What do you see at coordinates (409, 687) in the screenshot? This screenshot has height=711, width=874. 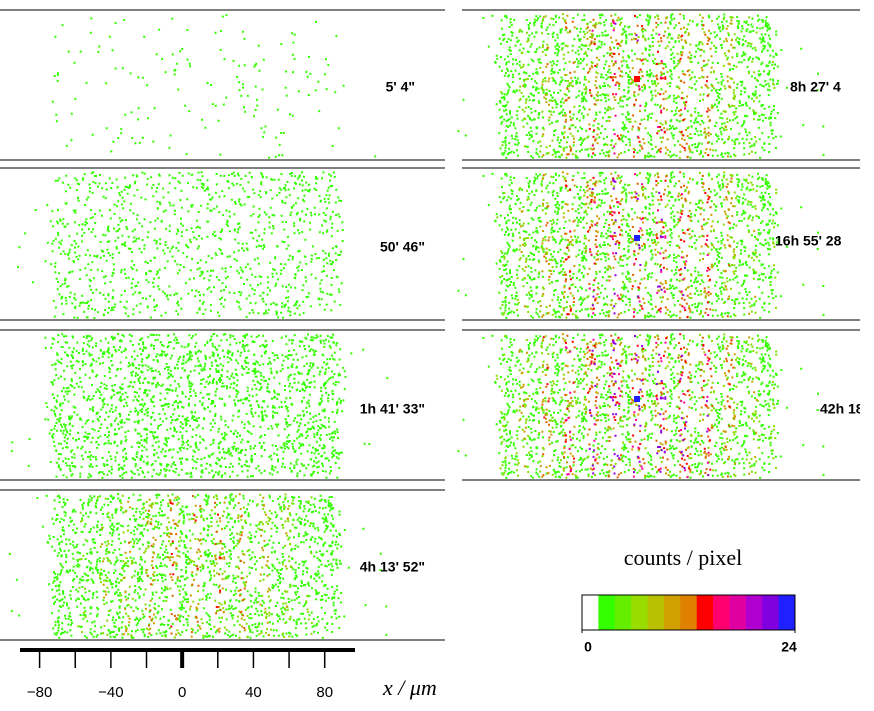 I see `x-axis-label: x / μm` at bounding box center [409, 687].